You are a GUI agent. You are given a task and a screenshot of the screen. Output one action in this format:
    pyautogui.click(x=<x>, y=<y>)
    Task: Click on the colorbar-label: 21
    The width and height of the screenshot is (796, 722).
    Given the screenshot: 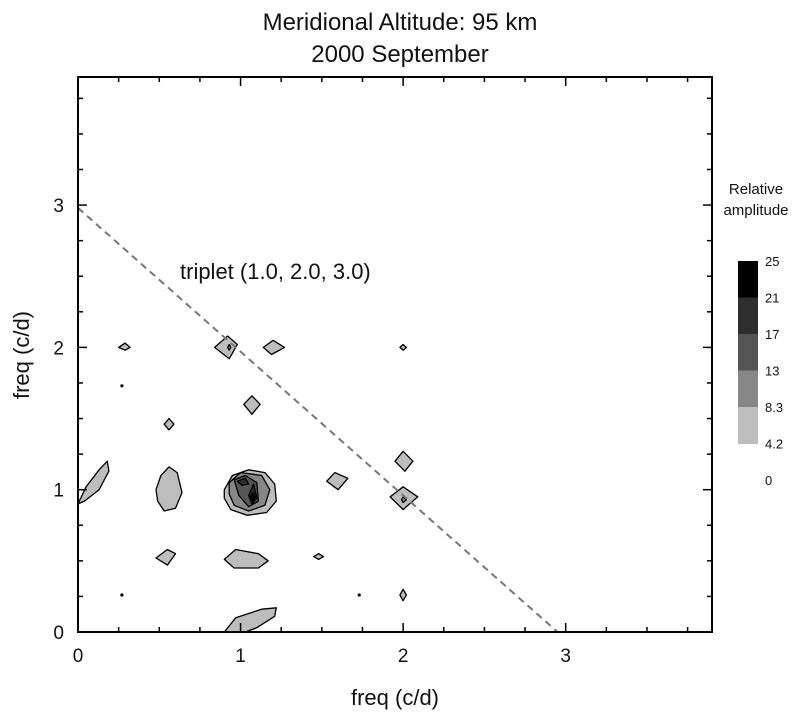 What is the action you would take?
    pyautogui.click(x=772, y=298)
    